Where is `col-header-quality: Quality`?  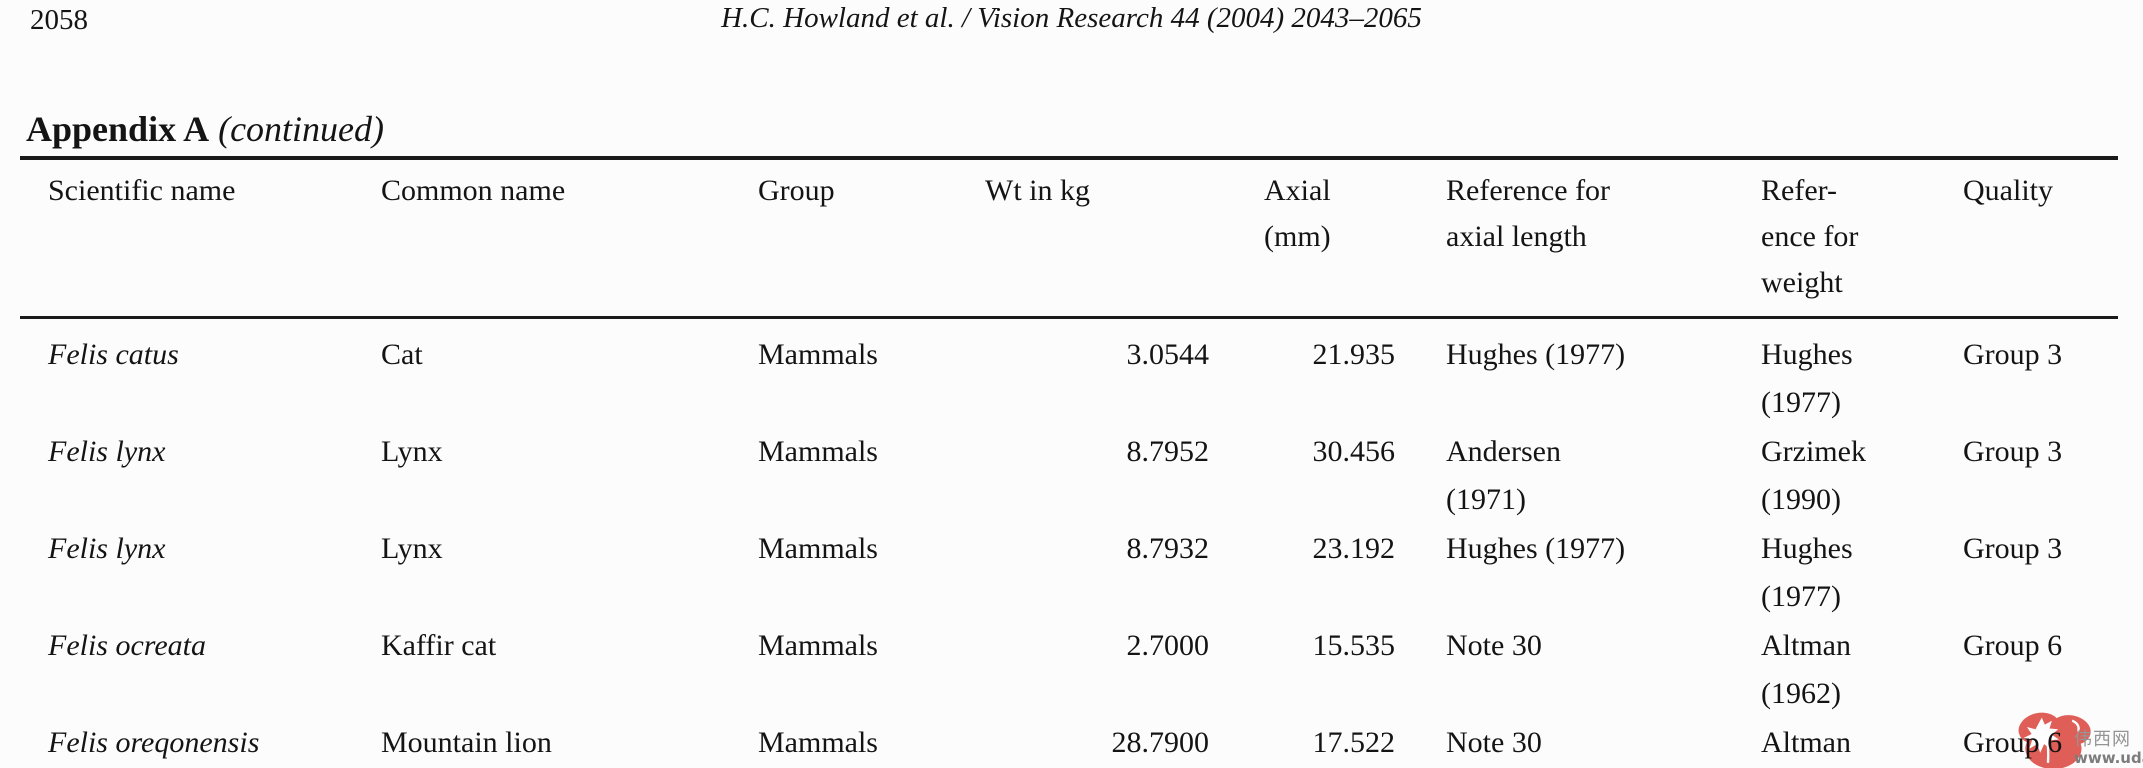 col-header-quality: Quality is located at coordinates (2008, 190).